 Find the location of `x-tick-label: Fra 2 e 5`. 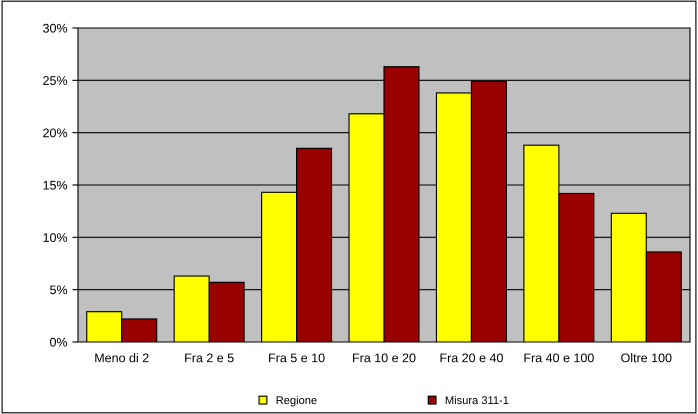

x-tick-label: Fra 2 e 5 is located at coordinates (209, 357).